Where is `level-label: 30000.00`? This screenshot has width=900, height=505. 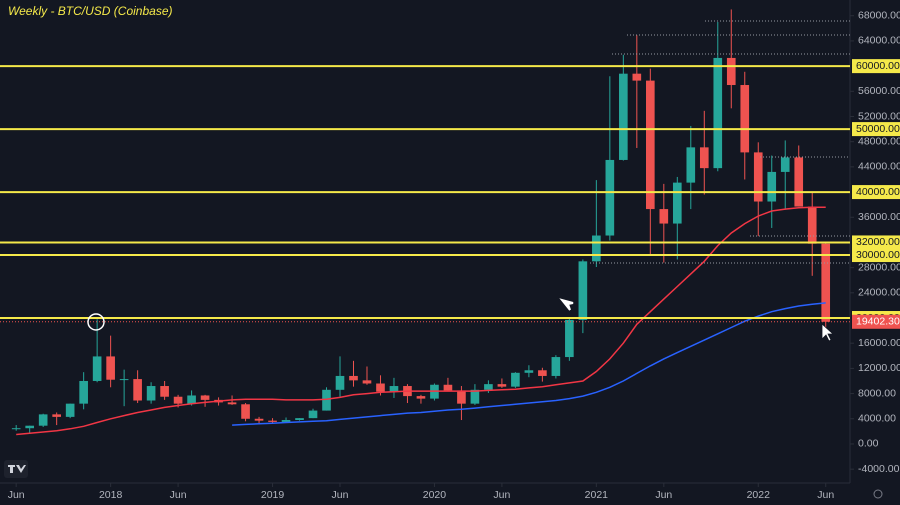
level-label: 30000.00 is located at coordinates (878, 255).